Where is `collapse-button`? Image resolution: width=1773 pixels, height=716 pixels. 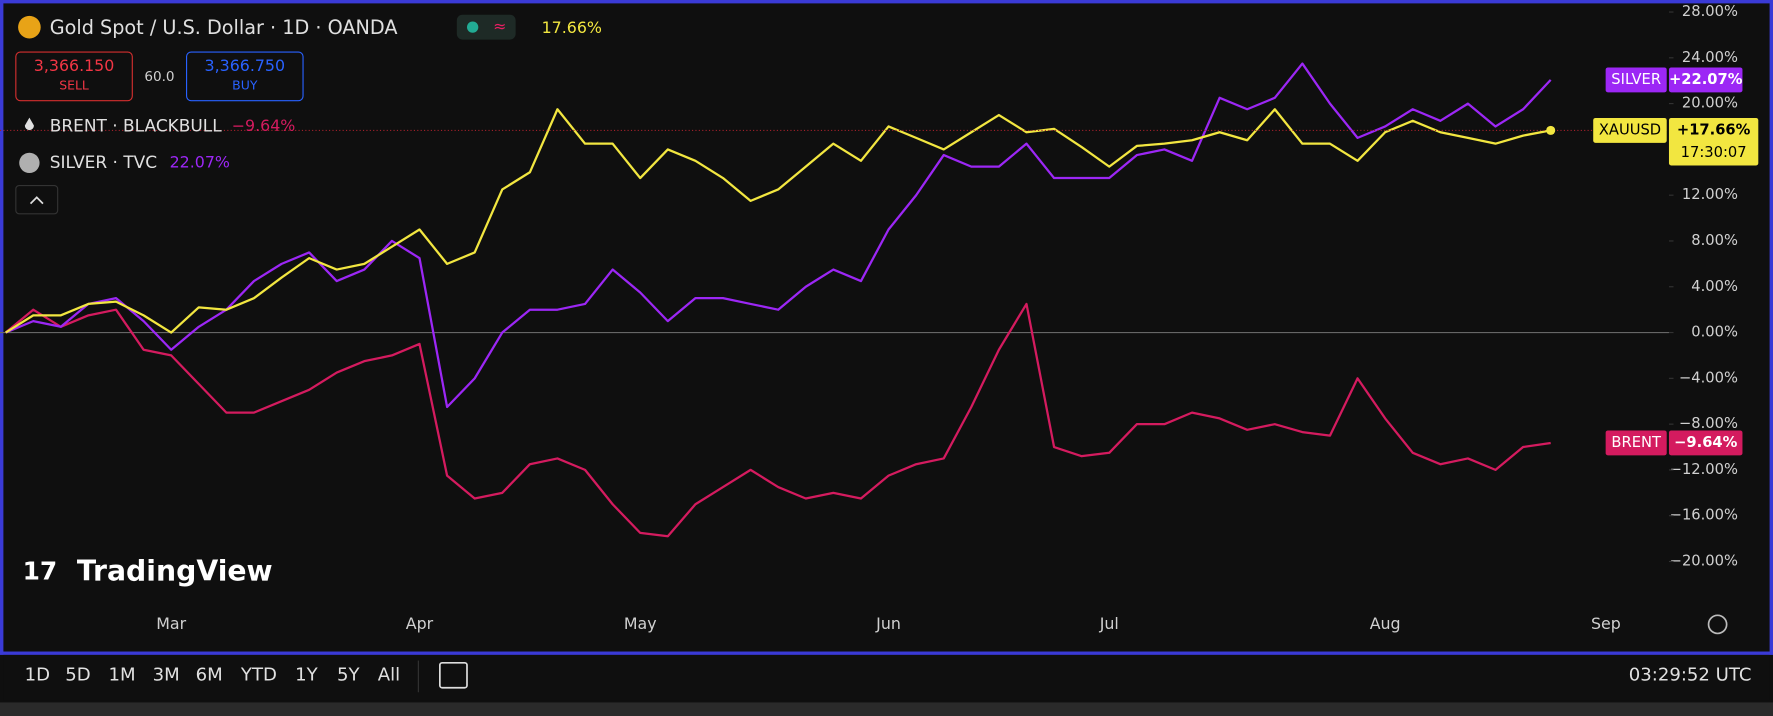
collapse-button is located at coordinates (37, 199).